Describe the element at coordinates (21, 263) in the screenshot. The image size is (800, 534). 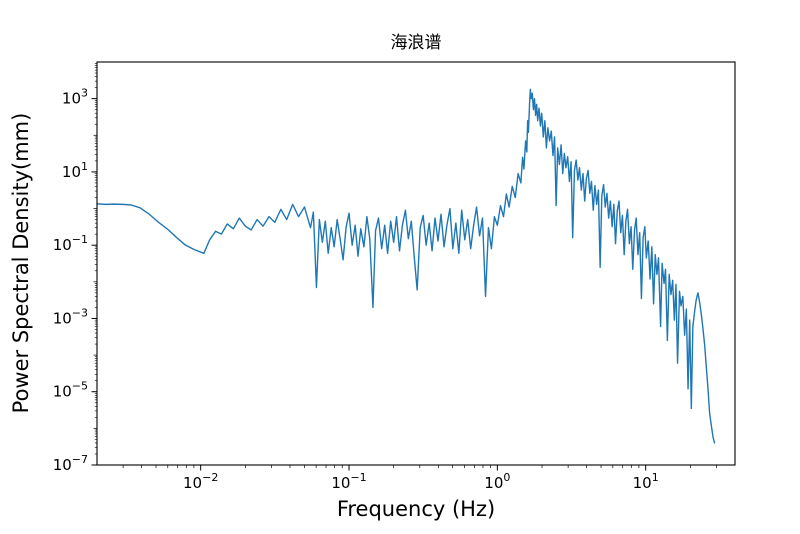
I see `y-axis-label: Power Spectral Density(mm)` at that location.